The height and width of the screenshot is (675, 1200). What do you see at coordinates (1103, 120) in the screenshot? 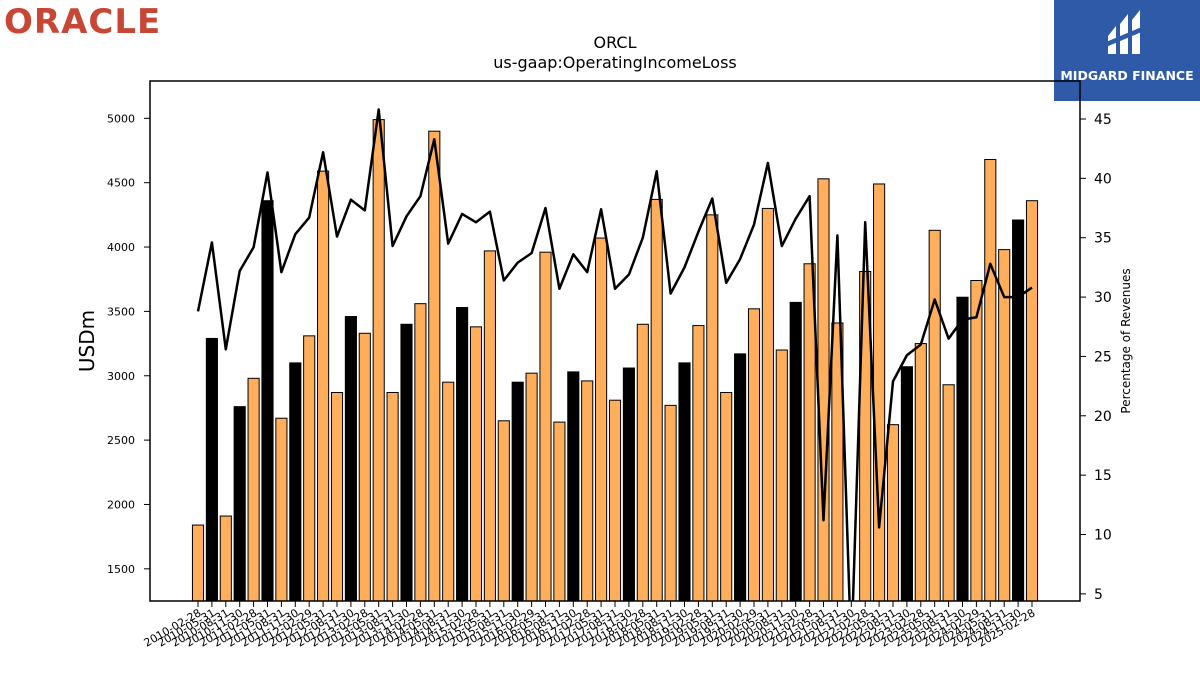
I see `y2-tick-label: 45` at bounding box center [1103, 120].